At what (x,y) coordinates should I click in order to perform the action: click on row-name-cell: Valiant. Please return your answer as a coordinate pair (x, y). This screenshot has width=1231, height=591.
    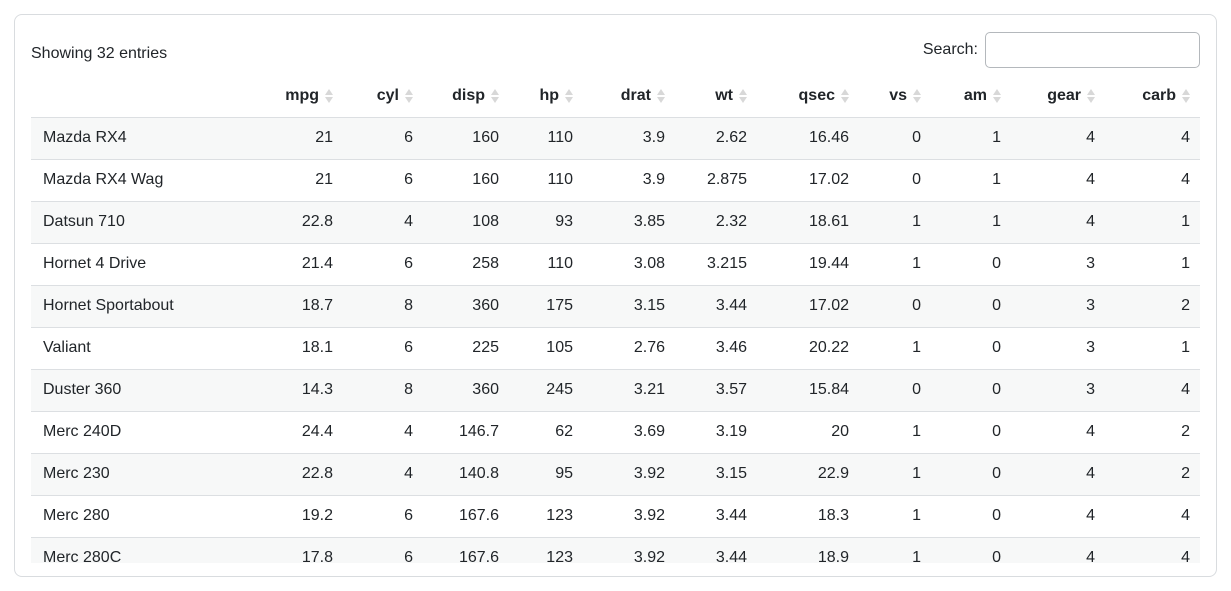
    Looking at the image, I should click on (67, 347).